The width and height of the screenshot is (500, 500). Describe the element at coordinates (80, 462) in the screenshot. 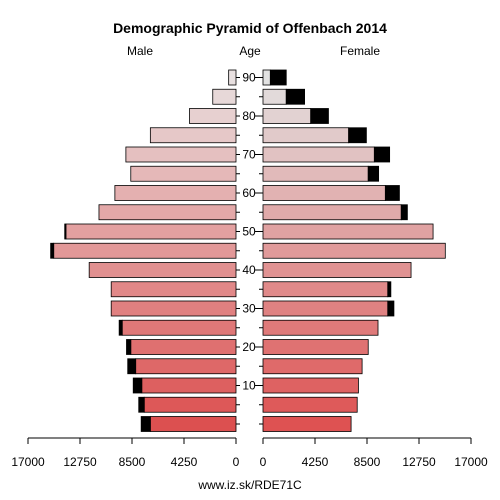

I see `male-x-tick-label: 12750` at that location.